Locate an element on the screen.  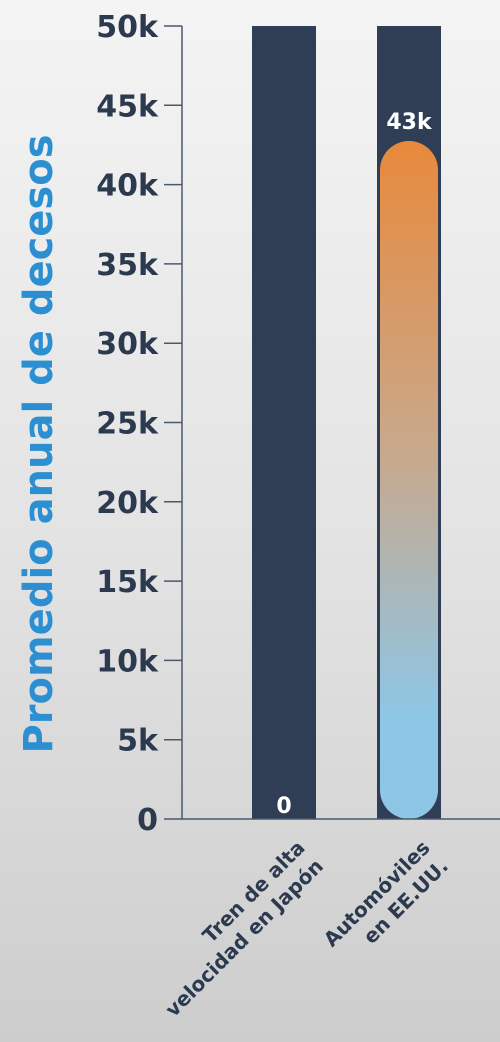
y-axis: 0 5k 10k 15k 20k 25k 30k 35k 40k 45k 50k is located at coordinates (139, 424).